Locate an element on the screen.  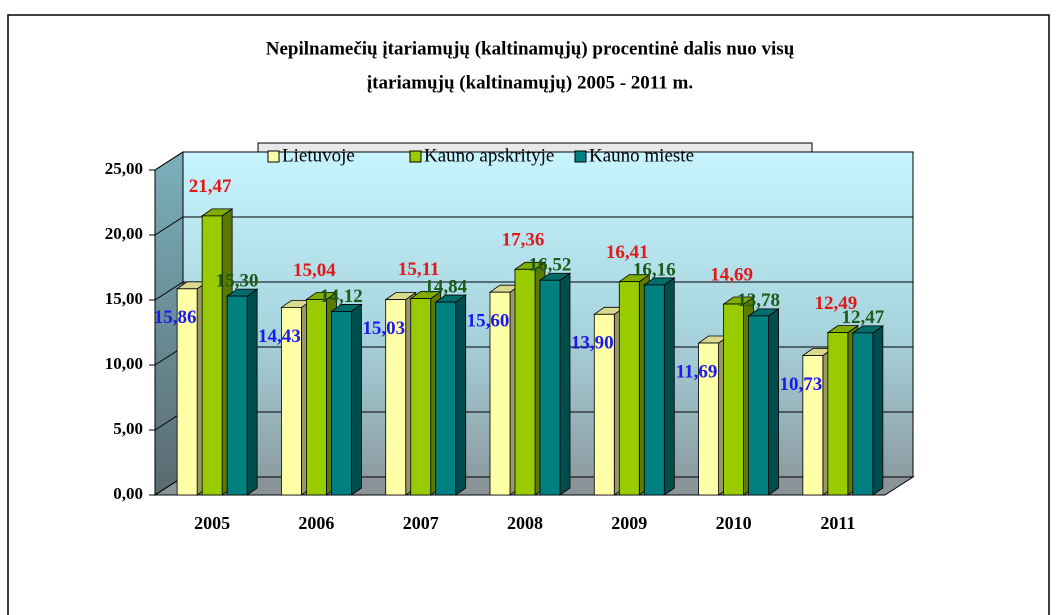
data-label: 12,49 is located at coordinates (835, 303).